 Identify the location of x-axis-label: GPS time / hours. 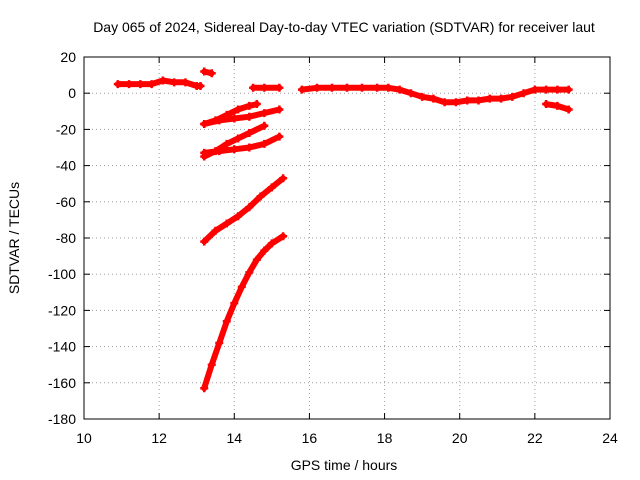
(344, 465).